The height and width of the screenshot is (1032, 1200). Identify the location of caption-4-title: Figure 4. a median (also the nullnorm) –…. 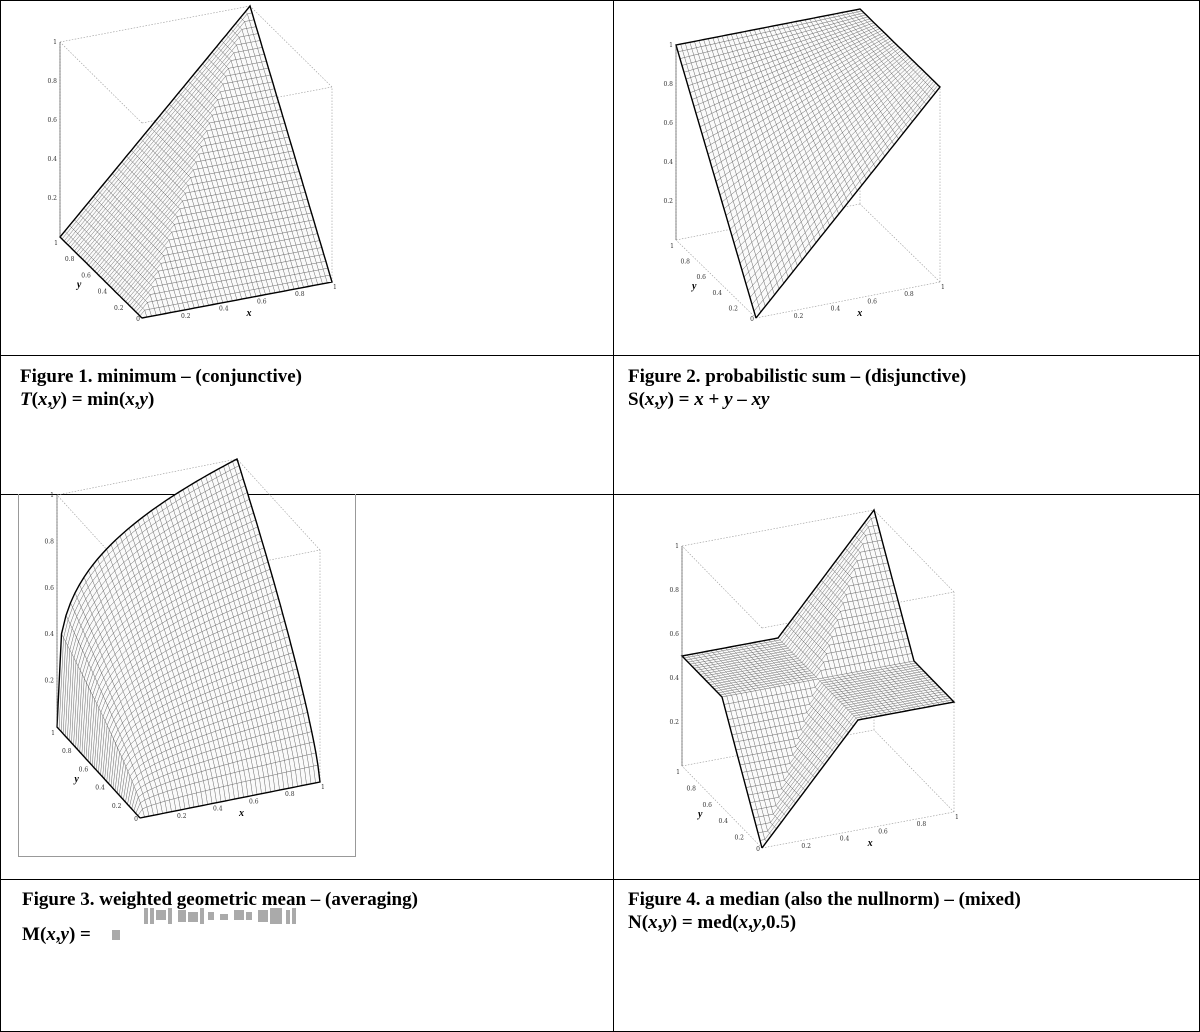
(824, 899).